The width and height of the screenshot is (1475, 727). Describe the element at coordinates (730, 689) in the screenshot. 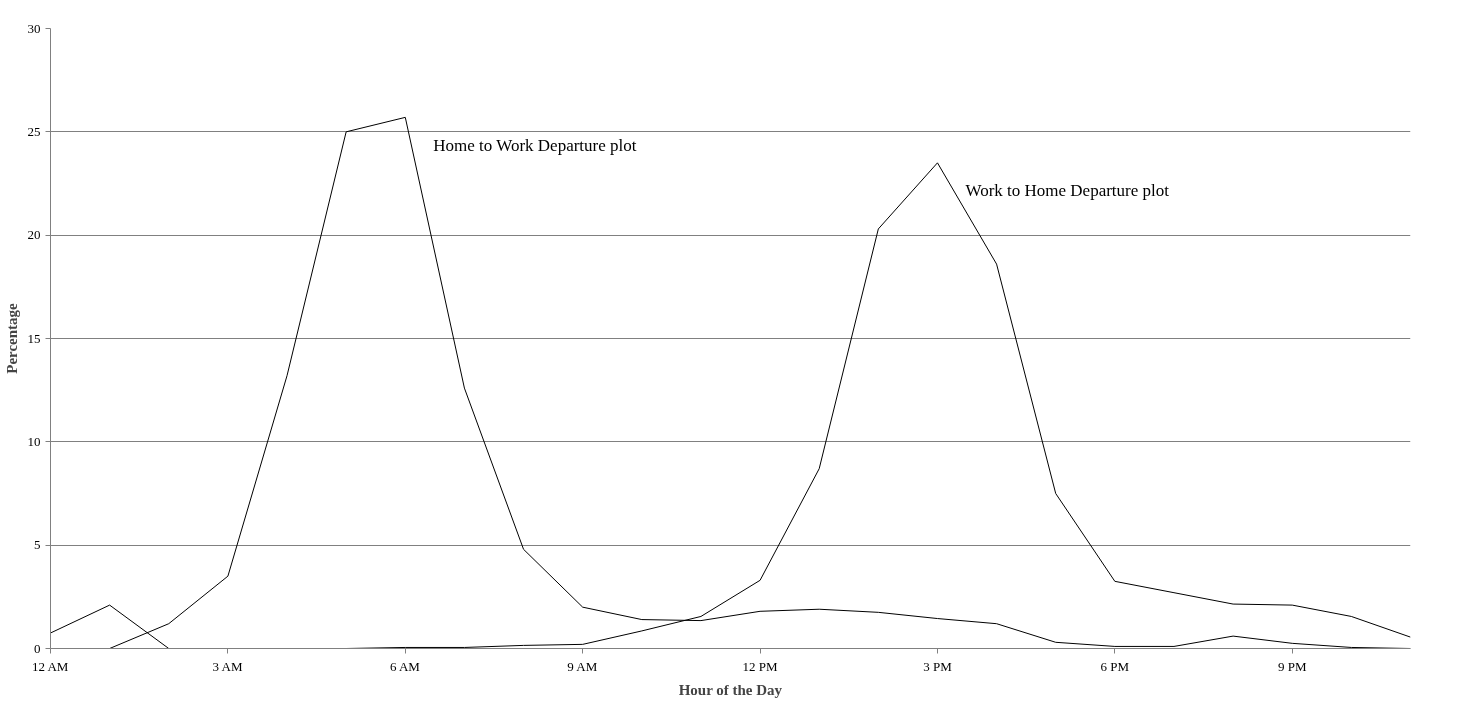

I see `x-axis-title: Hour of the Day` at that location.